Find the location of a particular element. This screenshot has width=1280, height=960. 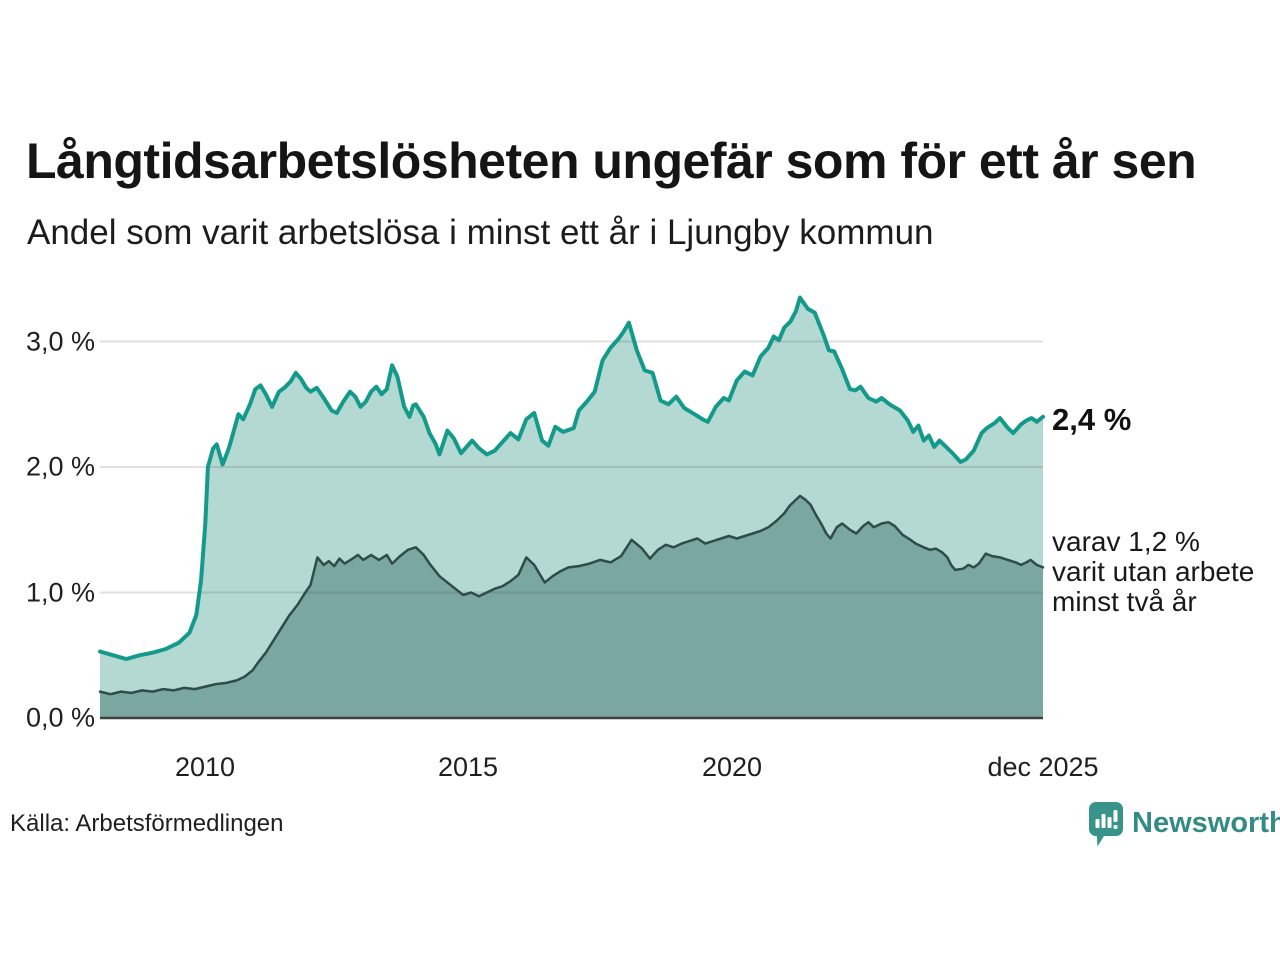

x-tick-label: dec 2025 is located at coordinates (1043, 767).